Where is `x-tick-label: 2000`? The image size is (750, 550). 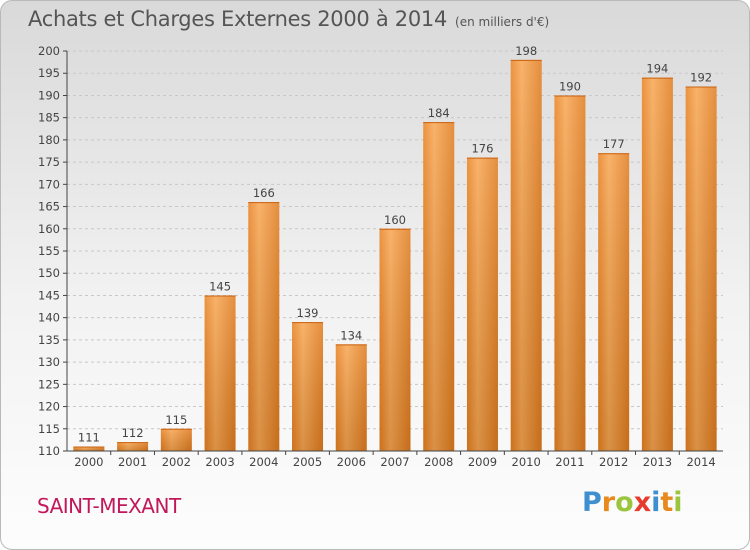 x-tick-label: 2000 is located at coordinates (88, 462).